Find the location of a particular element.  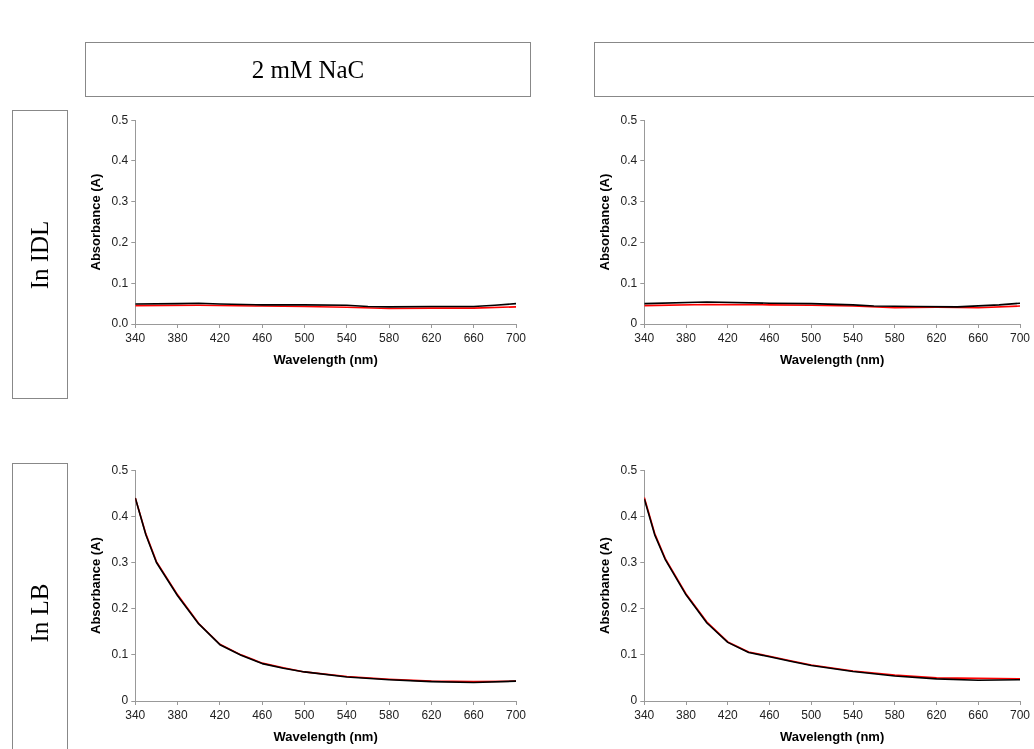

text: In LB is located at coordinates (40, 613).